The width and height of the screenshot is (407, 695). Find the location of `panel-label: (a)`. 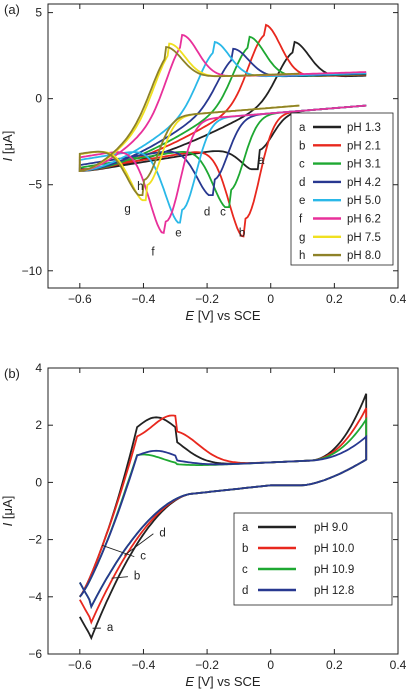

panel-label: (a) is located at coordinates (12, 9).